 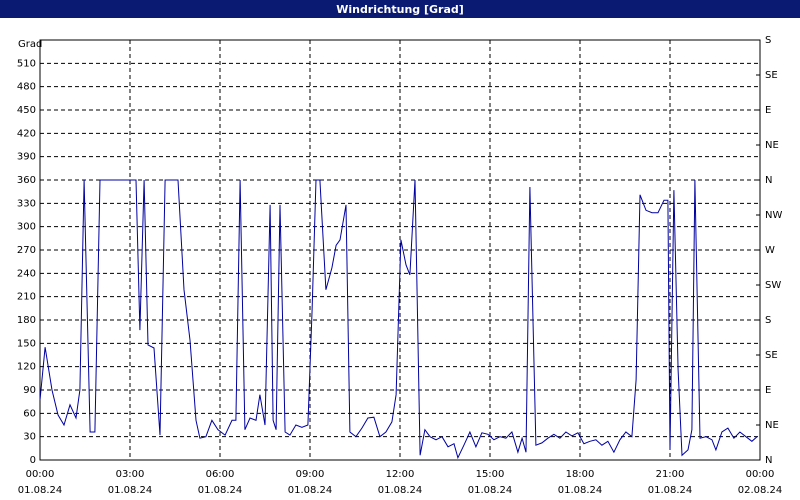 What do you see at coordinates (26, 157) in the screenshot?
I see `y-tick-label: 390` at bounding box center [26, 157].